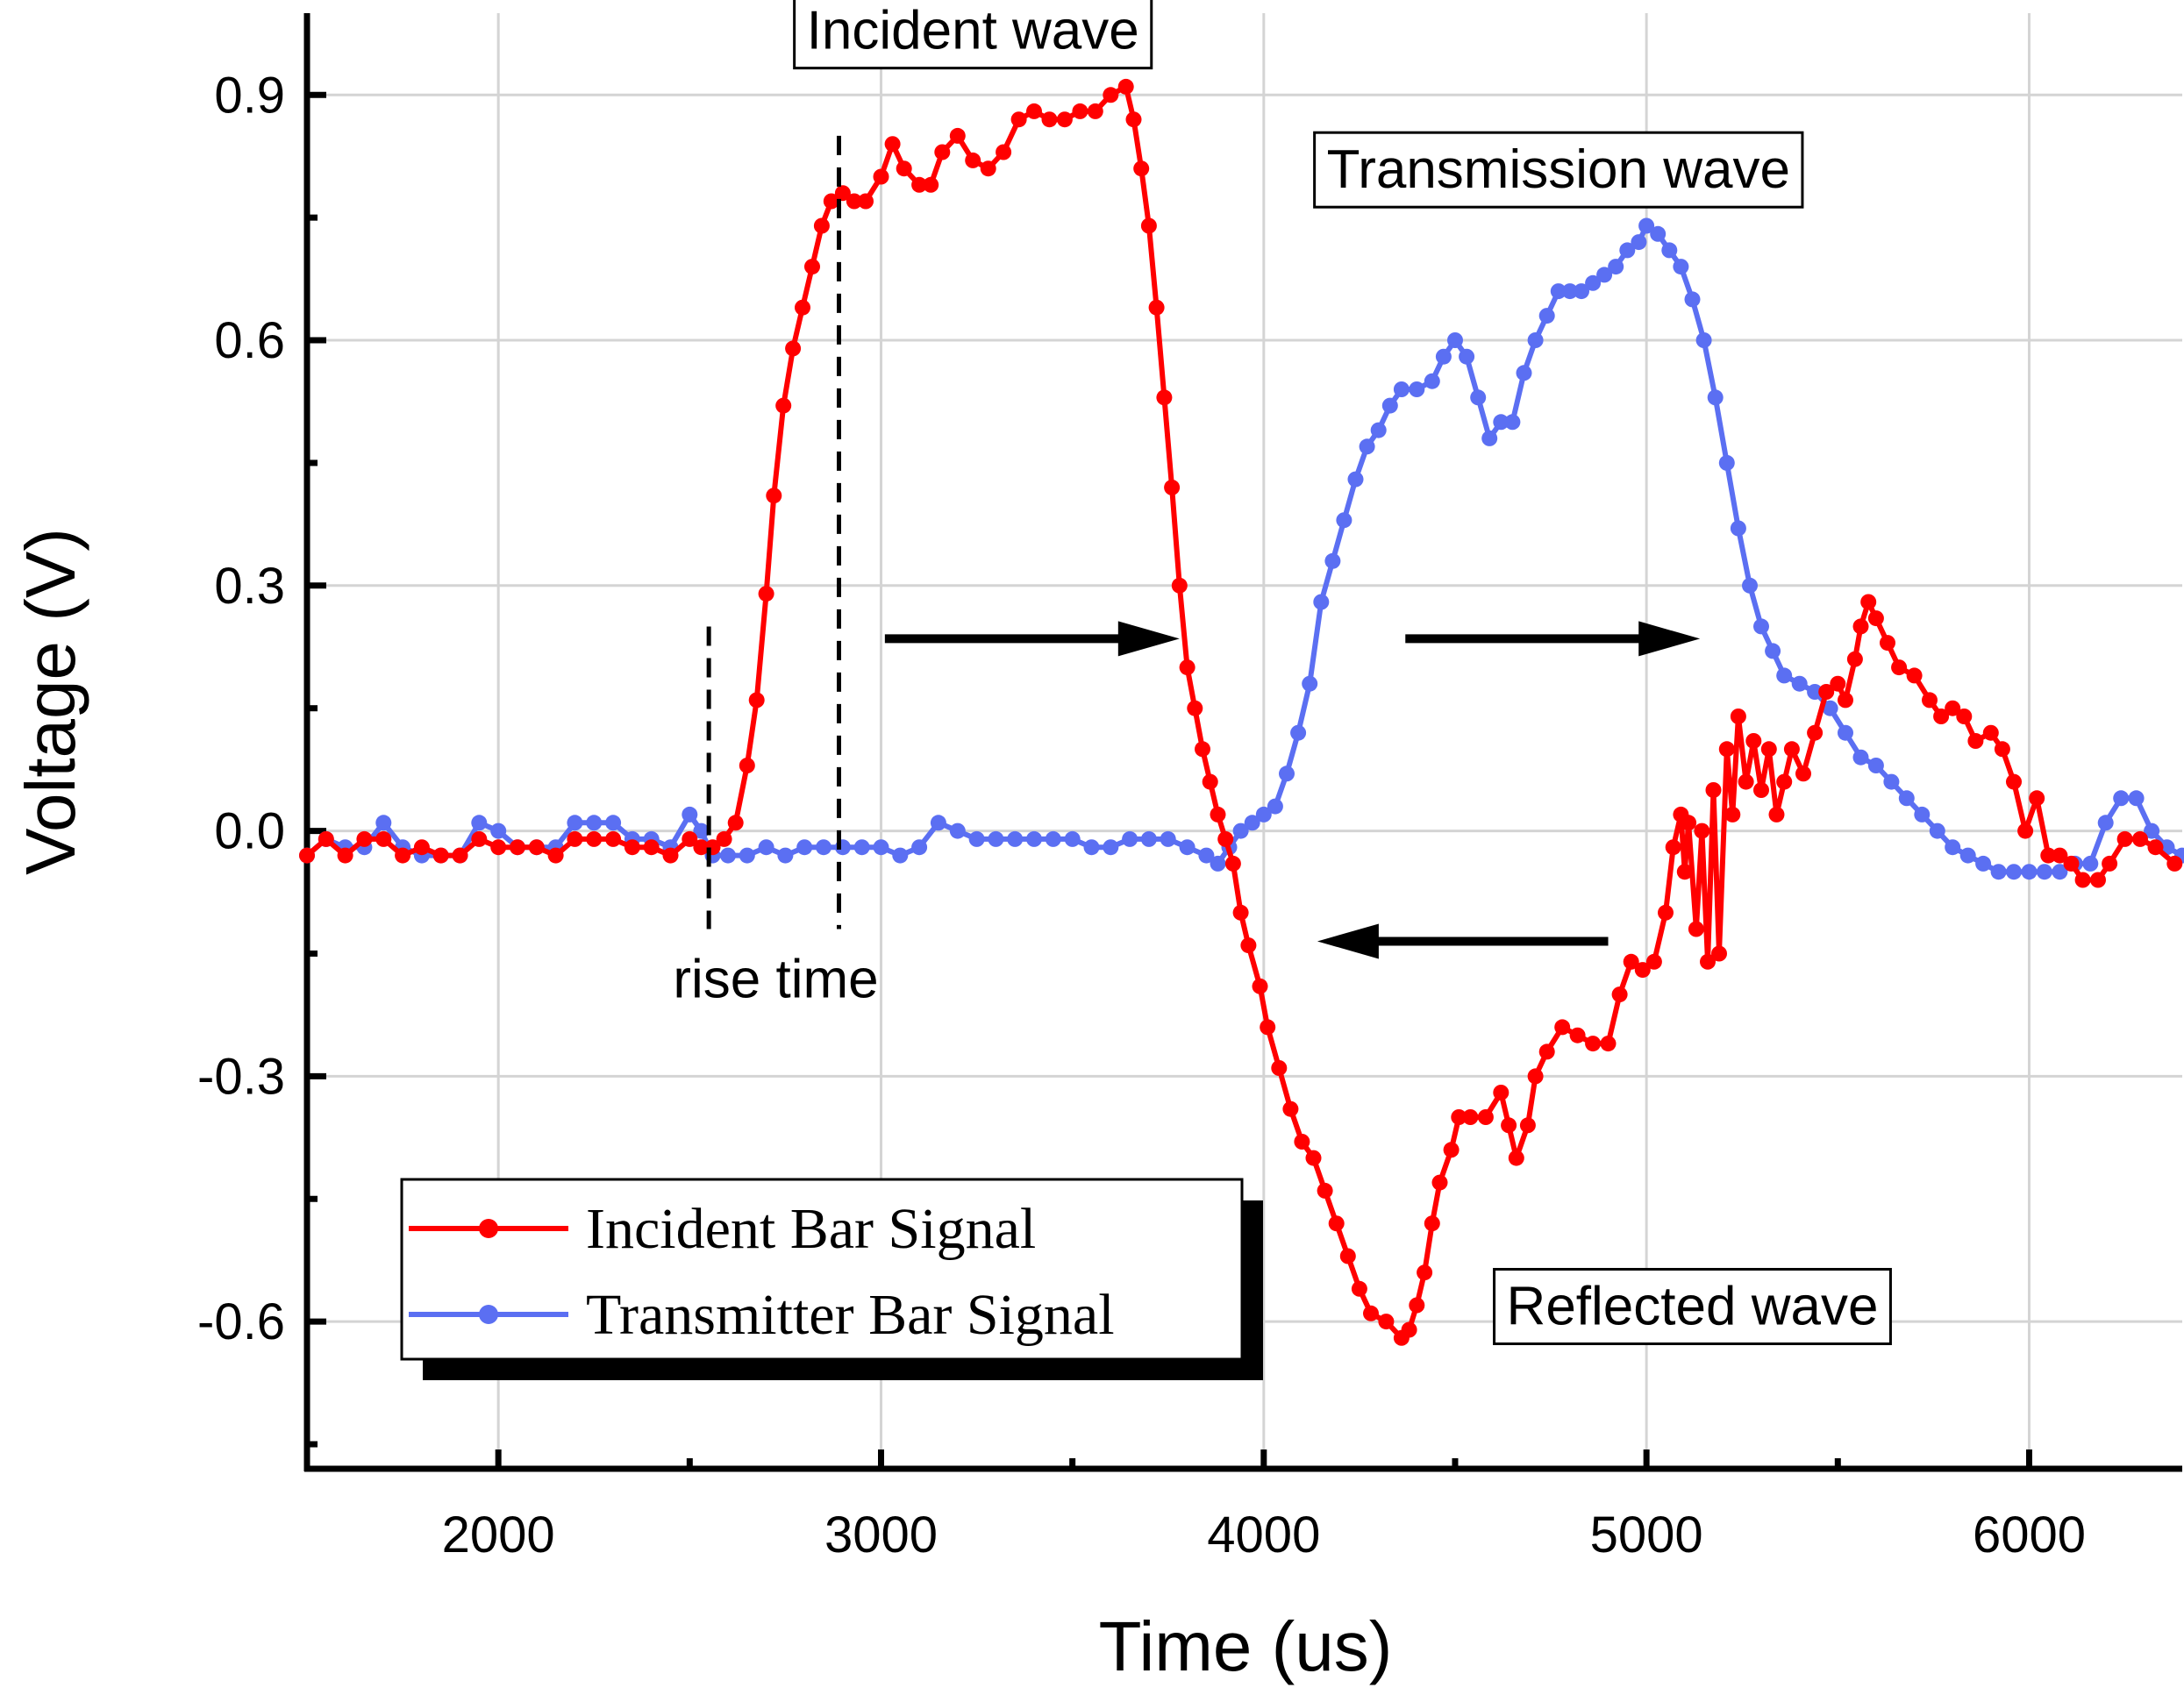 The image size is (2184, 1695). What do you see at coordinates (2029, 1534) in the screenshot?
I see `x-tick-label: 6000` at bounding box center [2029, 1534].